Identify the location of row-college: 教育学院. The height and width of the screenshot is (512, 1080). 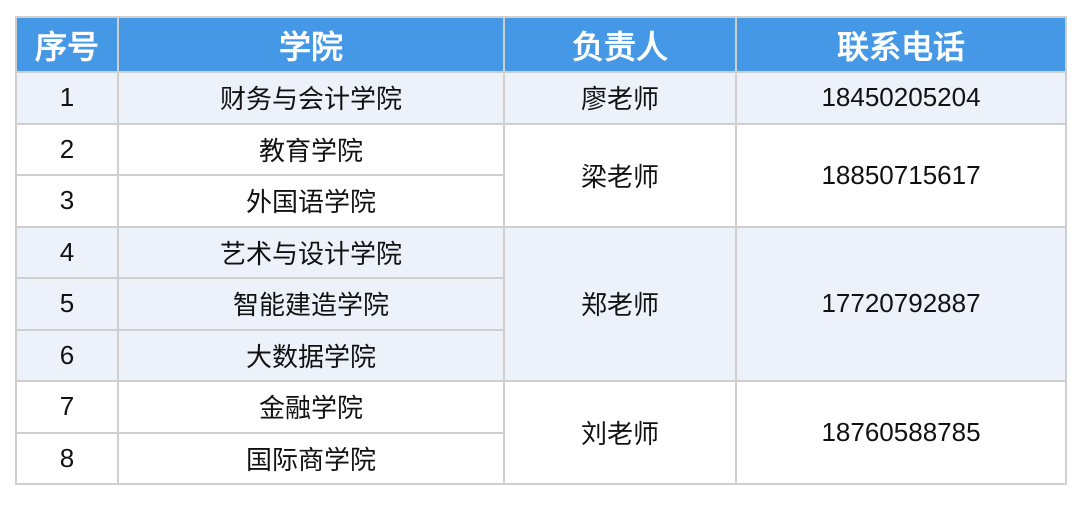
(311, 149).